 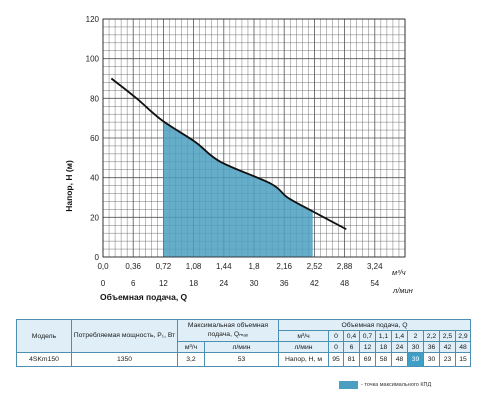 What do you see at coordinates (94, 217) in the screenshot?
I see `y-tick-label: 20` at bounding box center [94, 217].